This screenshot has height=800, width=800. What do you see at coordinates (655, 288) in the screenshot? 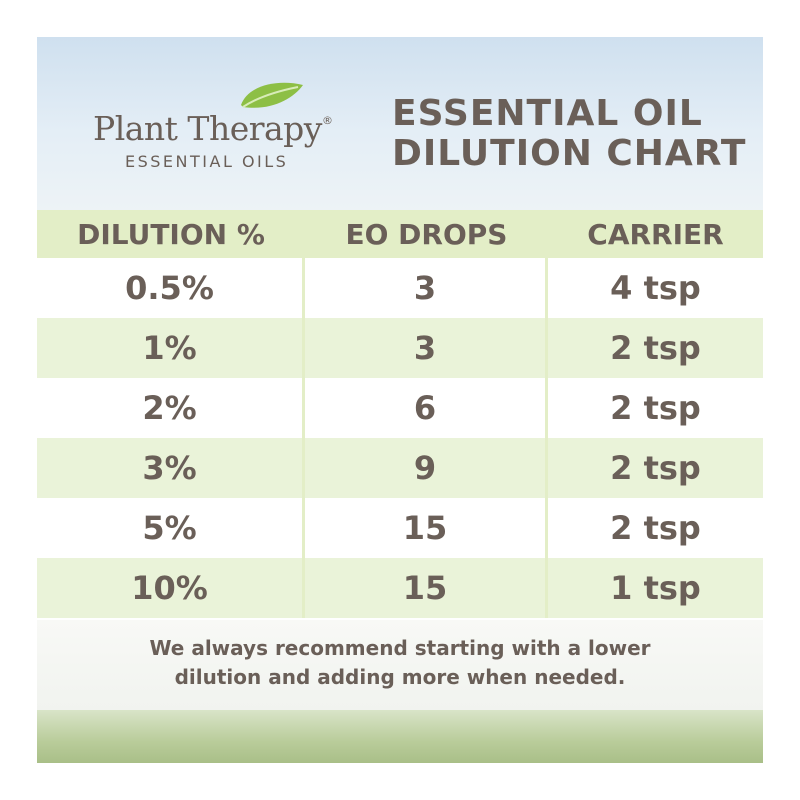
I see `table-cell: 4 tsp` at bounding box center [655, 288].